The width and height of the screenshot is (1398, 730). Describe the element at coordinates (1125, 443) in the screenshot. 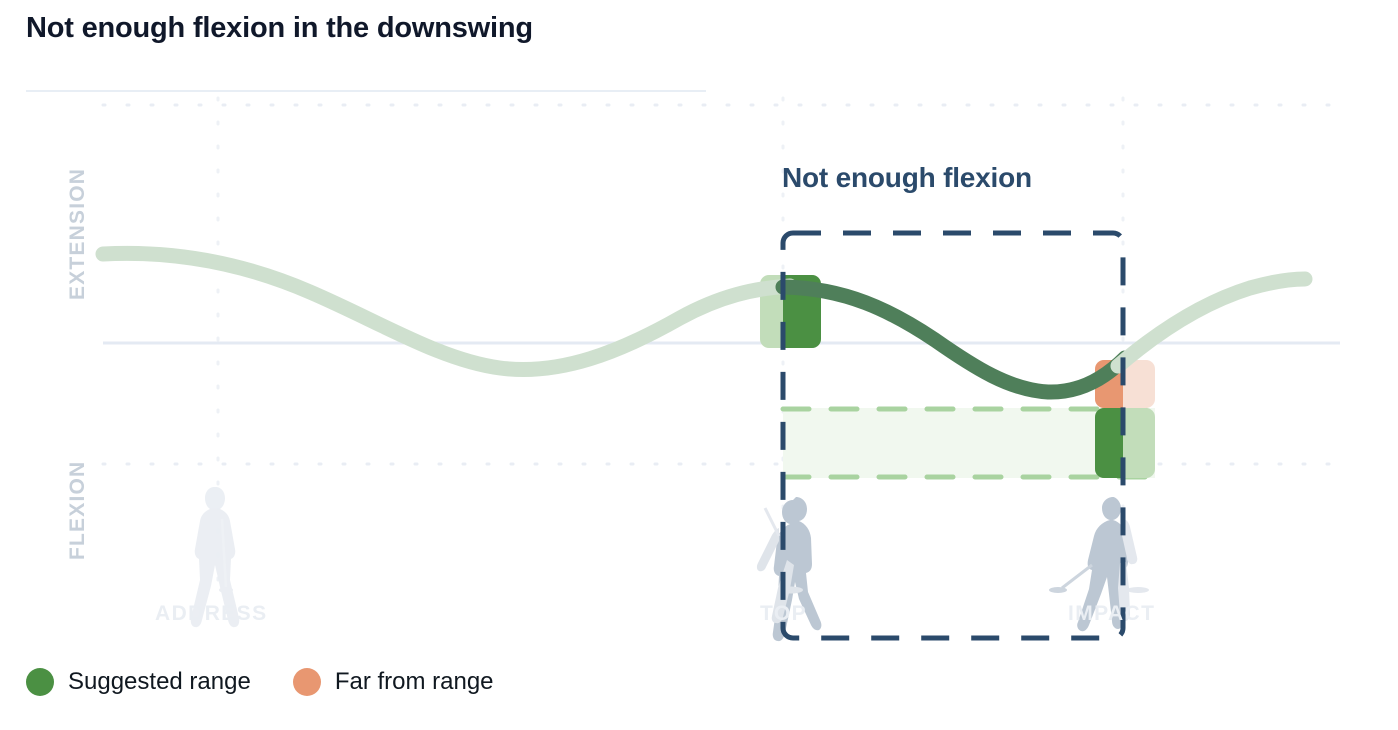

I see `marker-impact-in-range` at that location.